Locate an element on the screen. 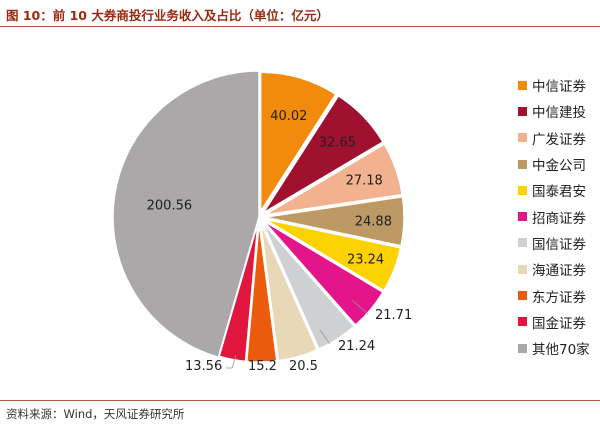  legend-item: 广发证券 is located at coordinates (554, 138).